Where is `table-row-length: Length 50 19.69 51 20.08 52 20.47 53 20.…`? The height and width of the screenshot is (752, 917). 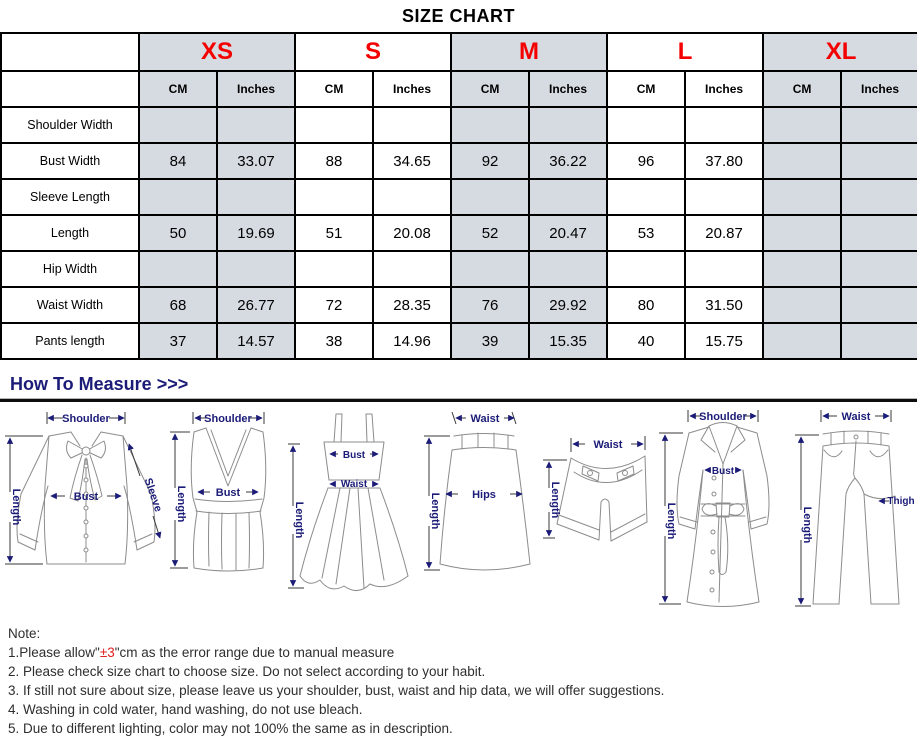 table-row-length: Length 50 19.69 51 20.08 52 20.47 53 20.… is located at coordinates (458, 233).